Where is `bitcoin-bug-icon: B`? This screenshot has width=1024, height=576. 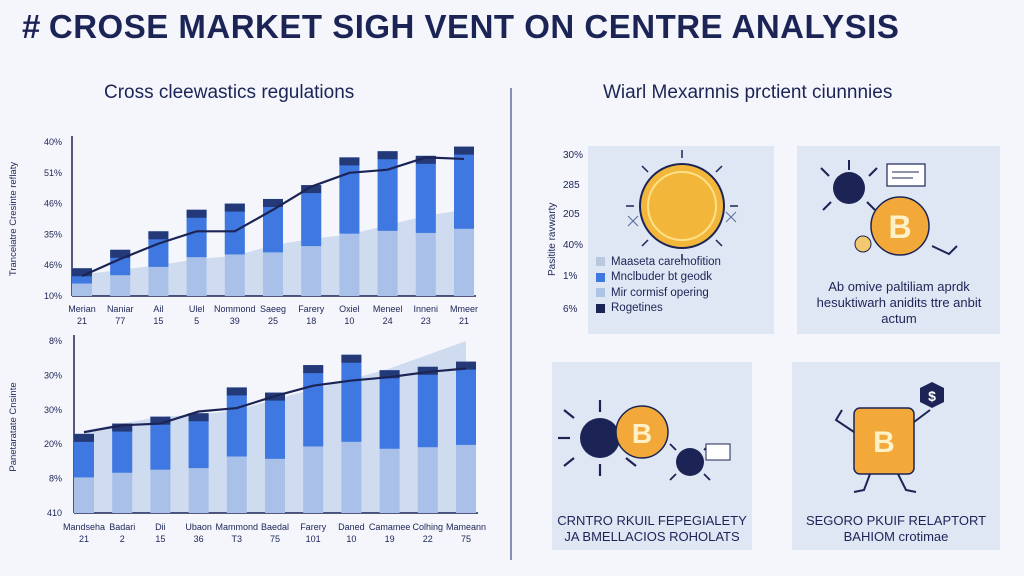
bitcoin-bug-icon: B is located at coordinates (889, 208).